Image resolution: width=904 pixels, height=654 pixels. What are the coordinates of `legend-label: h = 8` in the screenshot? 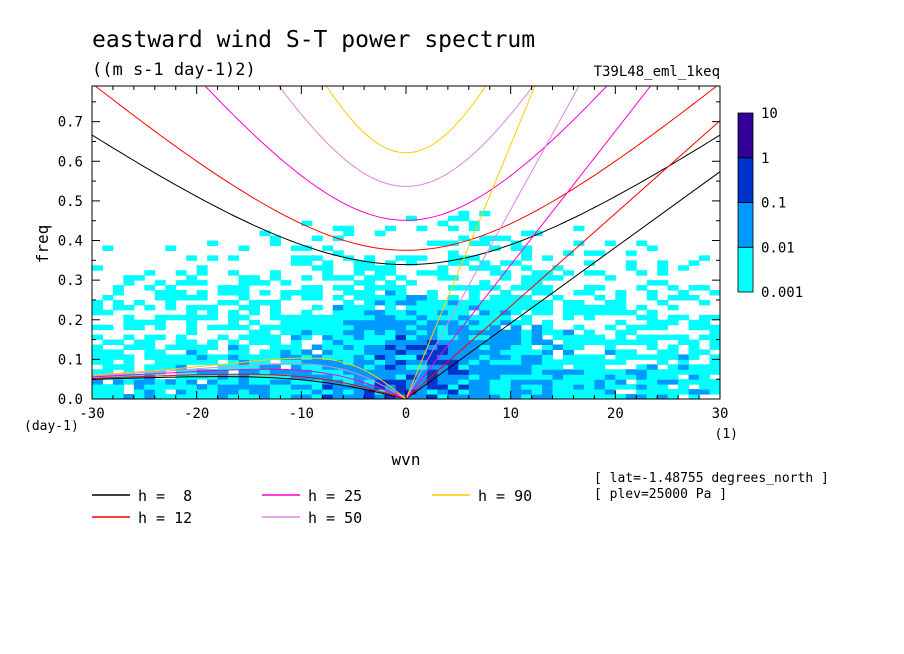 It's located at (165, 496).